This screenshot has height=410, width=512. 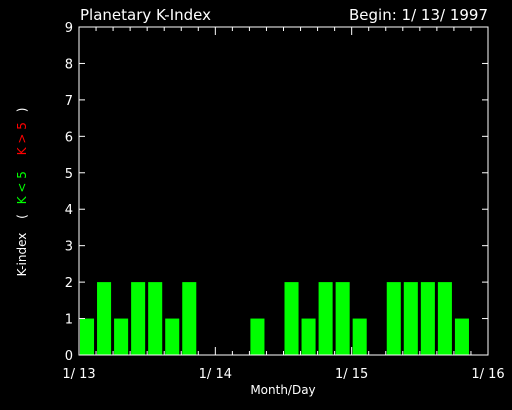 What do you see at coordinates (487, 374) in the screenshot?
I see `x-tick-label: 1/ 16` at bounding box center [487, 374].